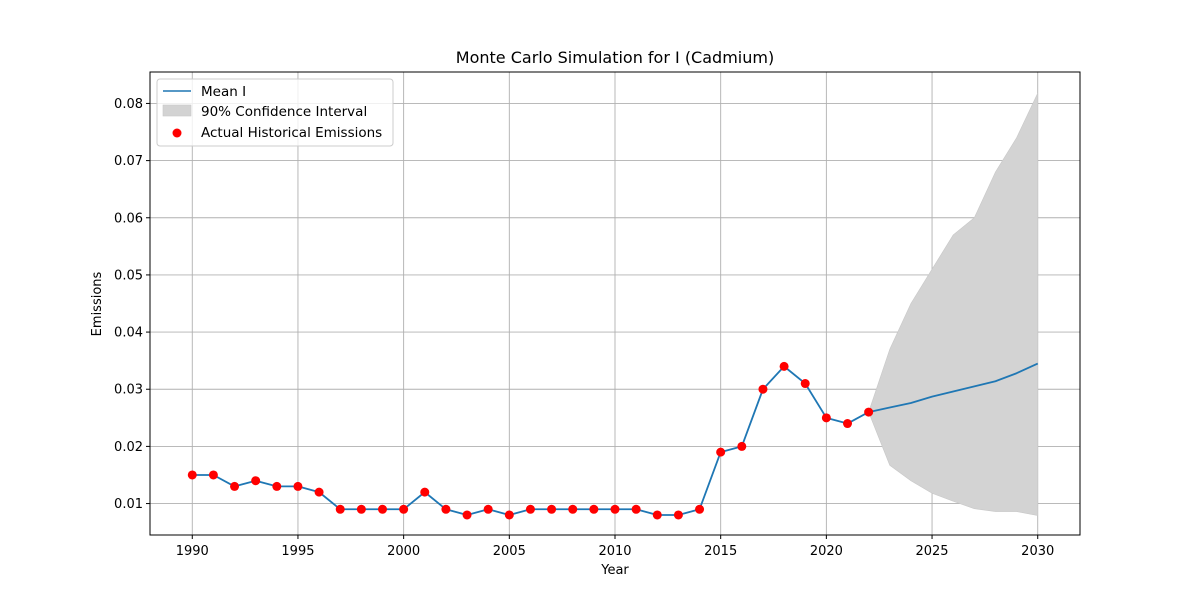  What do you see at coordinates (291, 133) in the screenshot?
I see `legend-label-actual: Actual Historical Emissions` at bounding box center [291, 133].